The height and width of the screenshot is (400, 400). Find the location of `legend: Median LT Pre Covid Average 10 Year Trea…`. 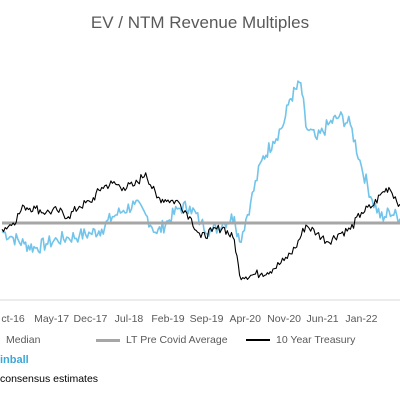

legend: Median LT Pre Covid Average 10 Year Trea… is located at coordinates (200, 343).